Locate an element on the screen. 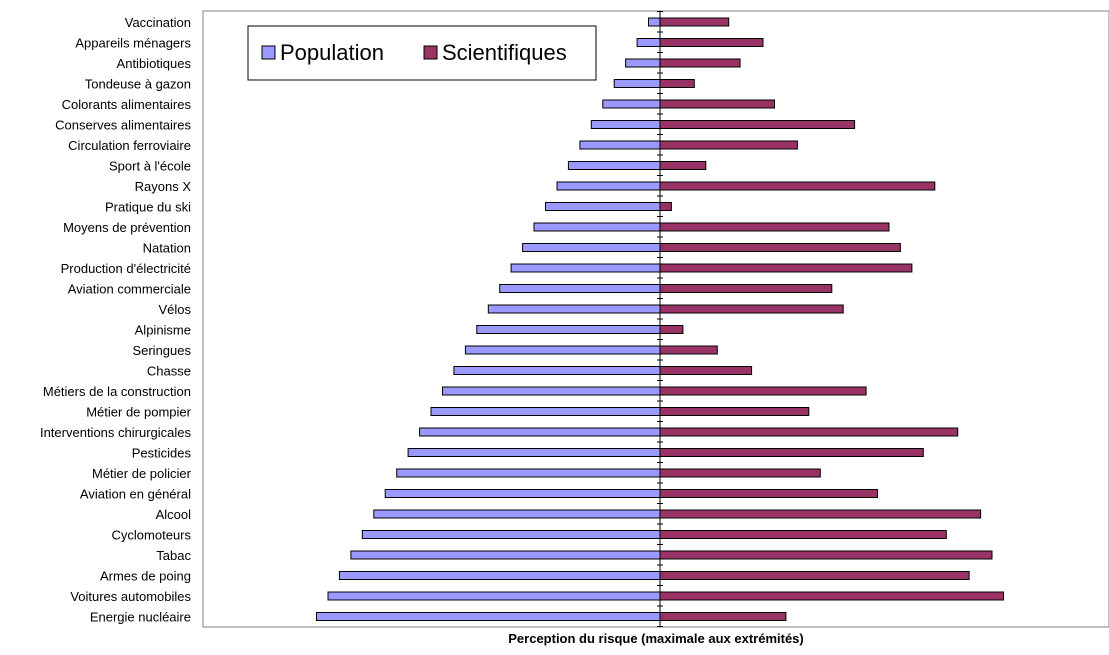 The height and width of the screenshot is (655, 1109). category-label: Chasse is located at coordinates (169, 371).